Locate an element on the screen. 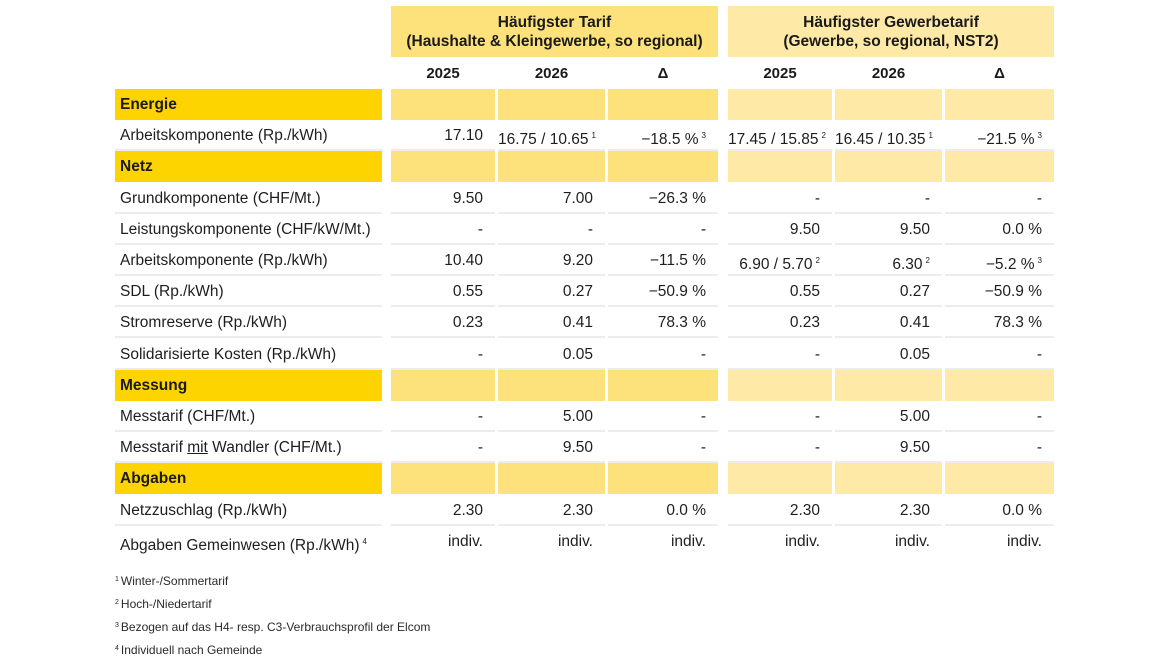 Image resolution: width=1168 pixels, height=657 pixels. row-label: Messtarif (CHF/Mt.) is located at coordinates (248, 416).